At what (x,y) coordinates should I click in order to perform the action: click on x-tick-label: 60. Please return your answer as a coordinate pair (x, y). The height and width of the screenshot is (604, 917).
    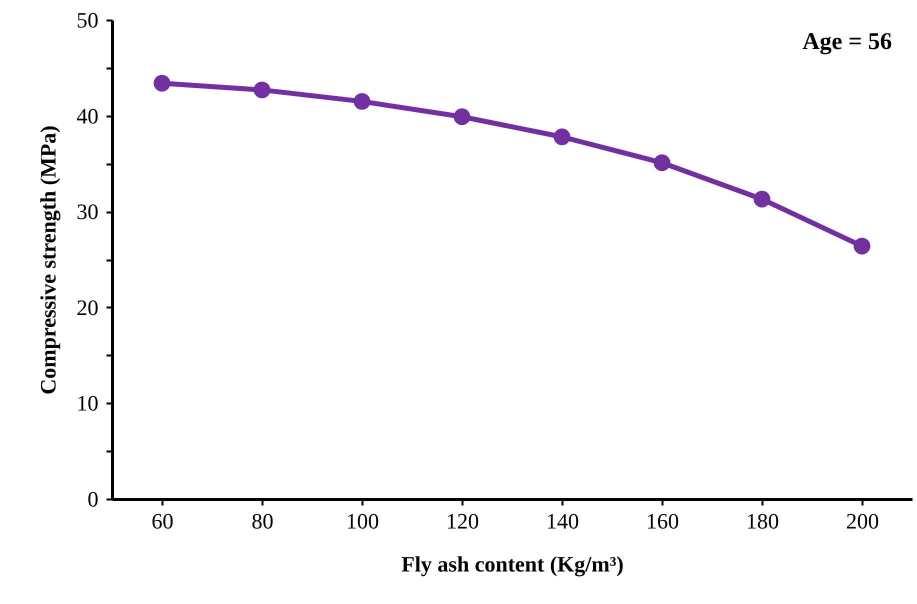
    Looking at the image, I should click on (163, 521).